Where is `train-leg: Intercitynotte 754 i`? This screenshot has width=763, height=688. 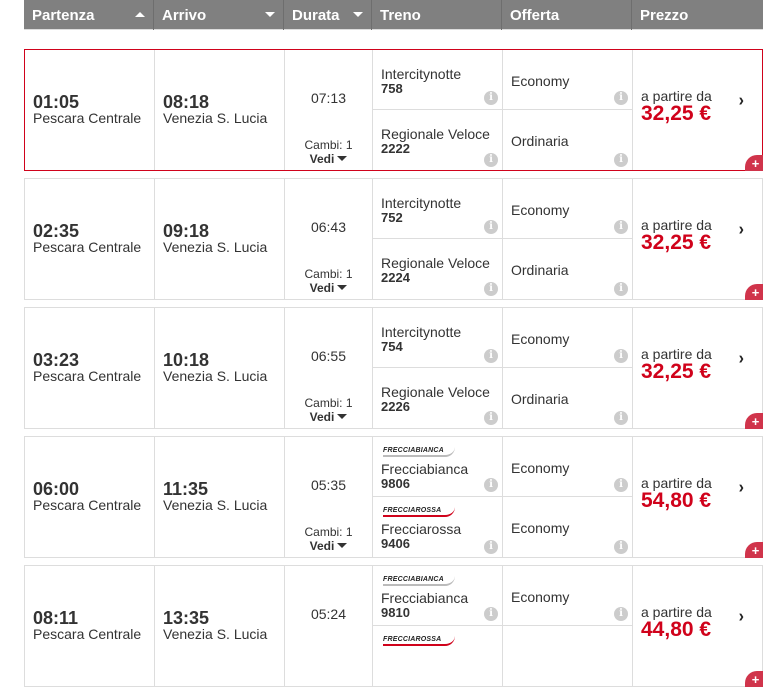
train-leg: Intercitynotte 754 i is located at coordinates (437, 338).